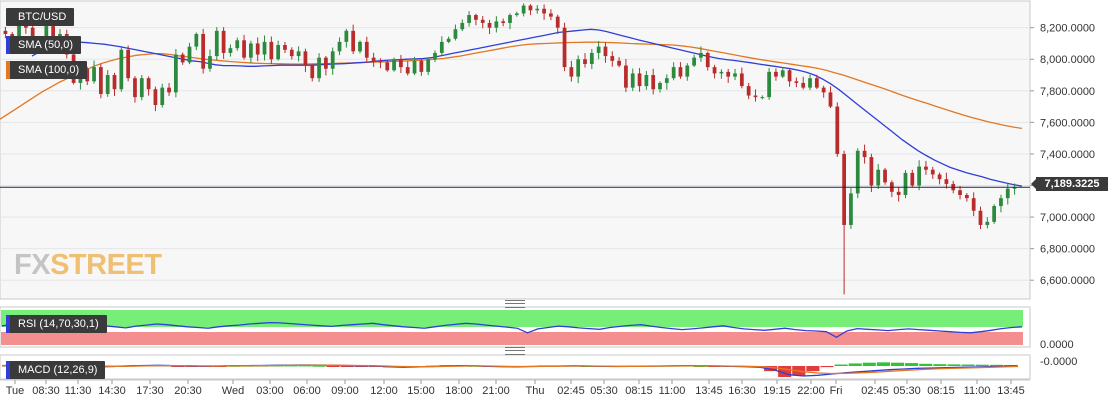  I want to click on macd-legend: MACD (12,26,9), so click(56, 370).